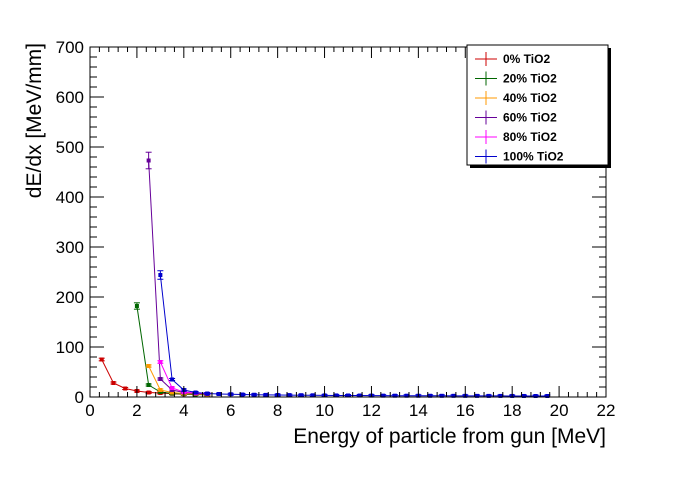  What do you see at coordinates (606, 410) in the screenshot?
I see `x-tick-label: 22` at bounding box center [606, 410].